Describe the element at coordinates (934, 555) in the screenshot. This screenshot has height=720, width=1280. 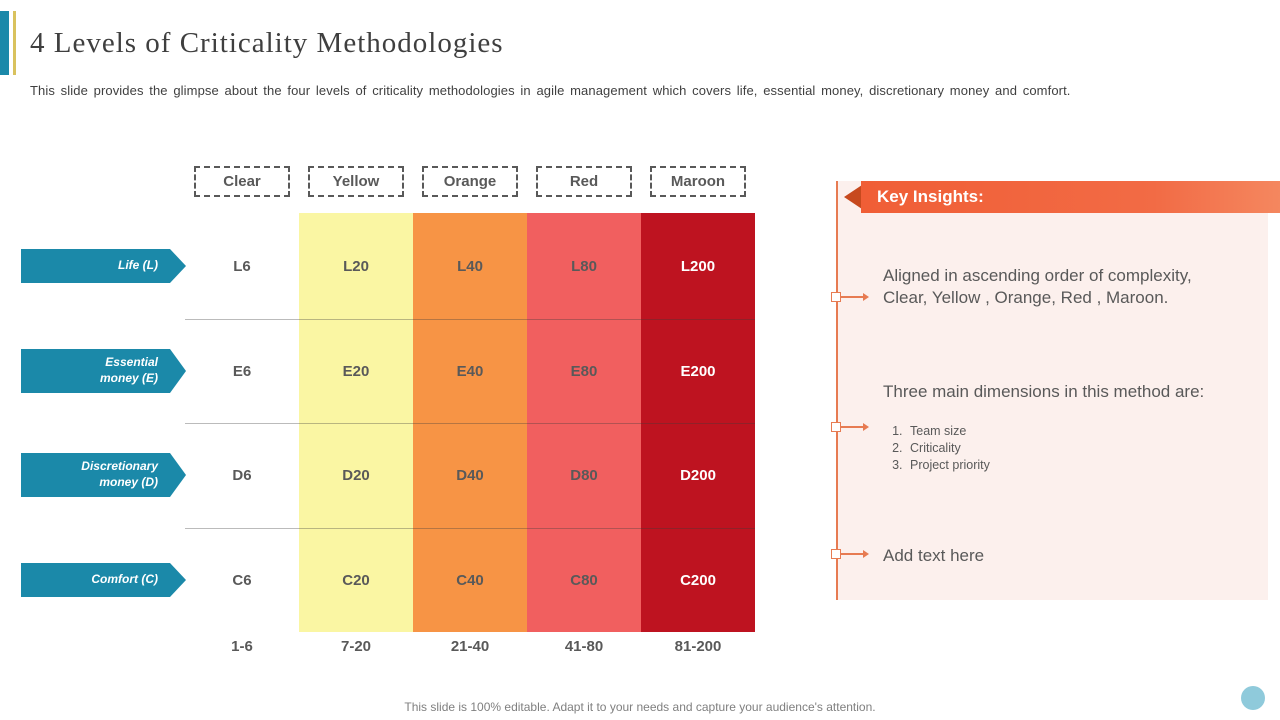
I see `insight-item-3-placeholder: Add text here` at that location.